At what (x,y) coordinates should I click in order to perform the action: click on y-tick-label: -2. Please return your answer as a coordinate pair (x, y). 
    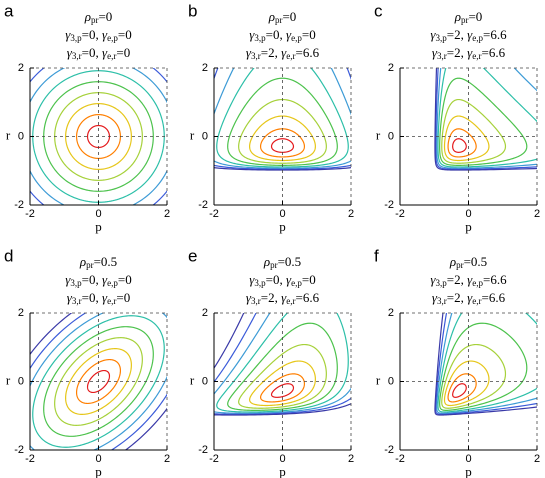
    Looking at the image, I should click on (19, 450).